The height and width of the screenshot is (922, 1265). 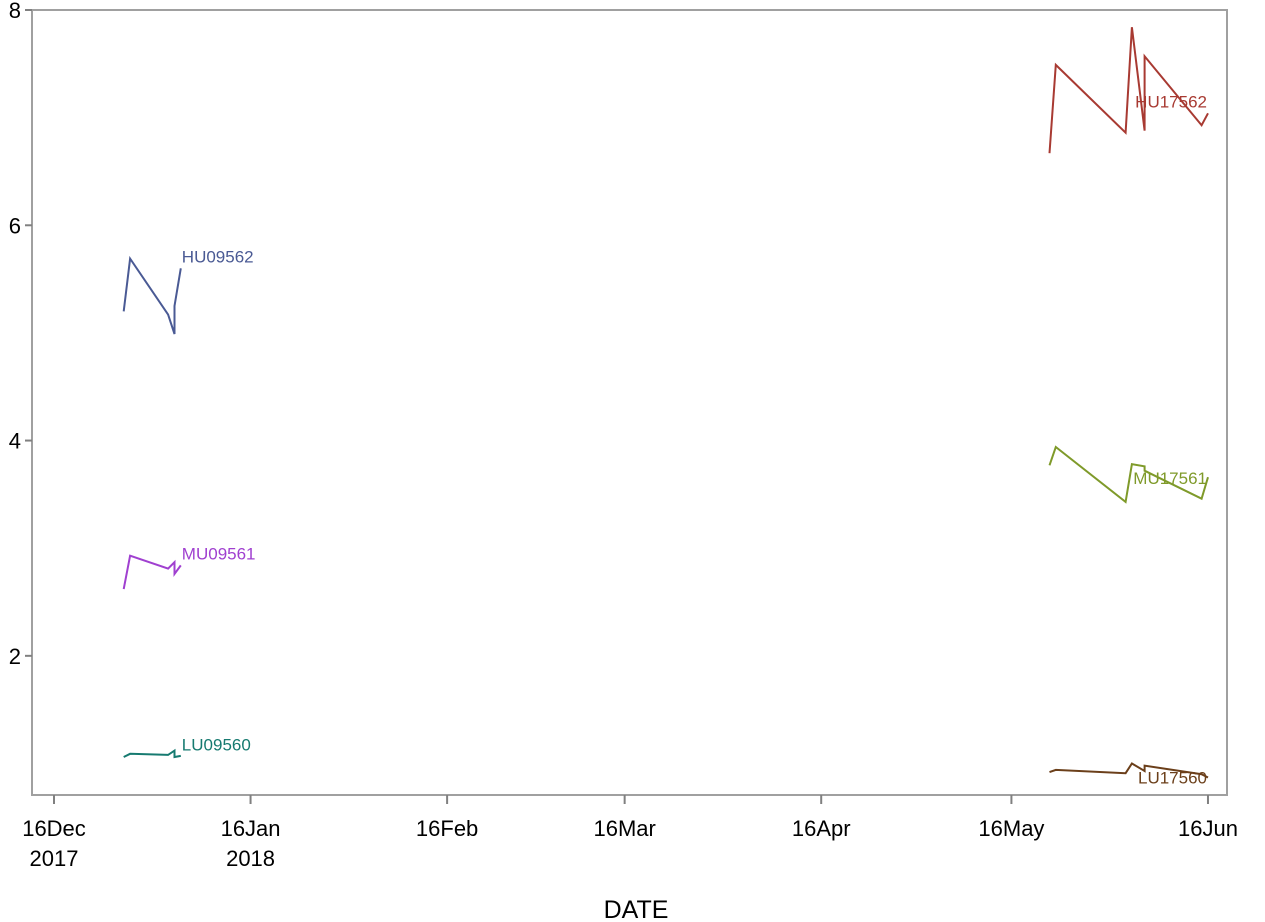 I want to click on series-line-mu09561, so click(x=152, y=572).